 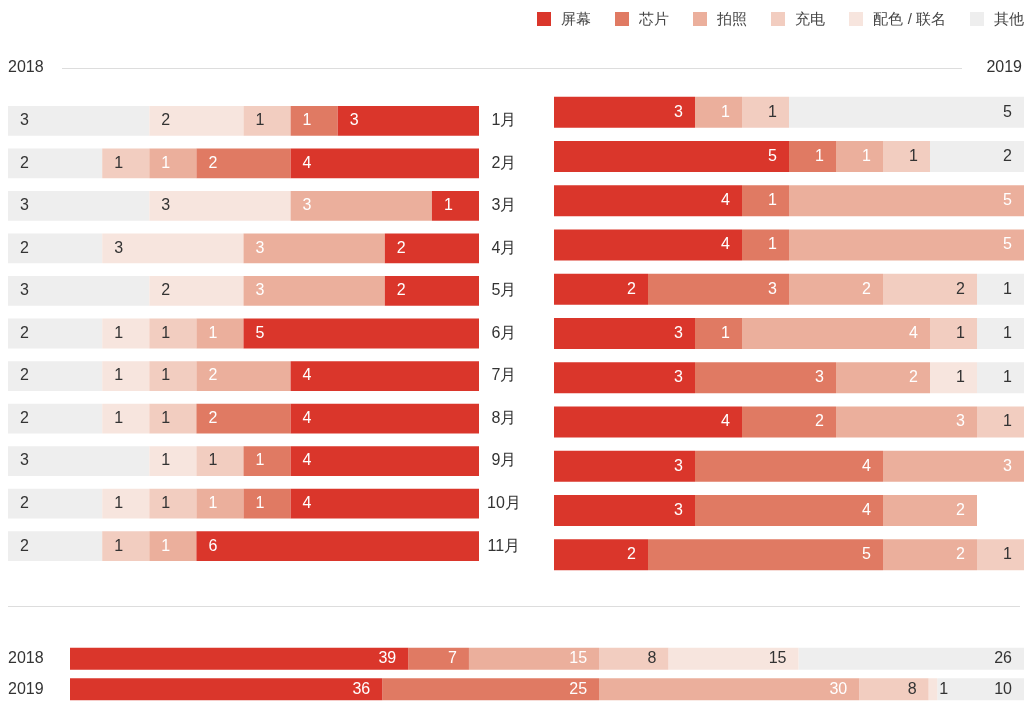 I want to click on y-tick-label: 1月, so click(x=504, y=120).